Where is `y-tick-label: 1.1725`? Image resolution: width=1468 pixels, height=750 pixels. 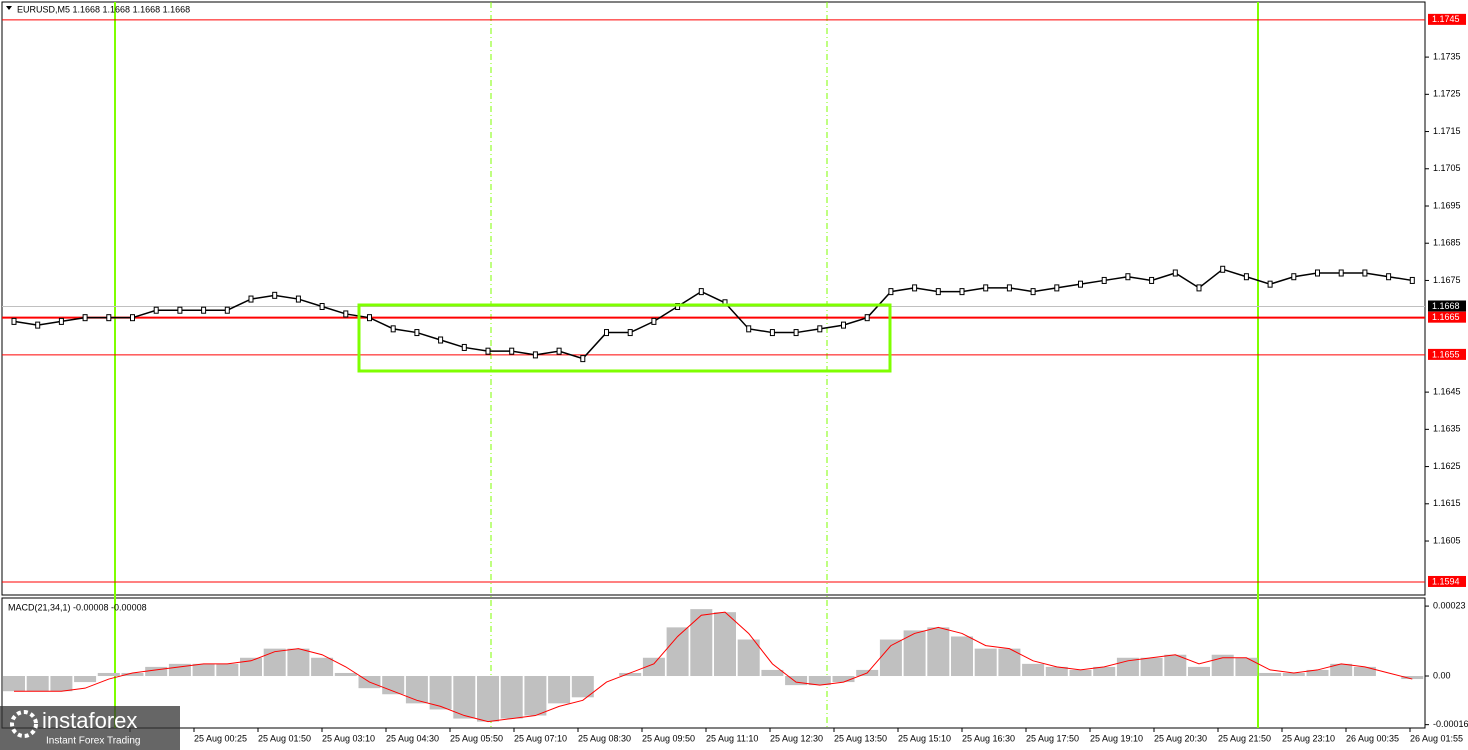
y-tick-label: 1.1725 is located at coordinates (1447, 94).